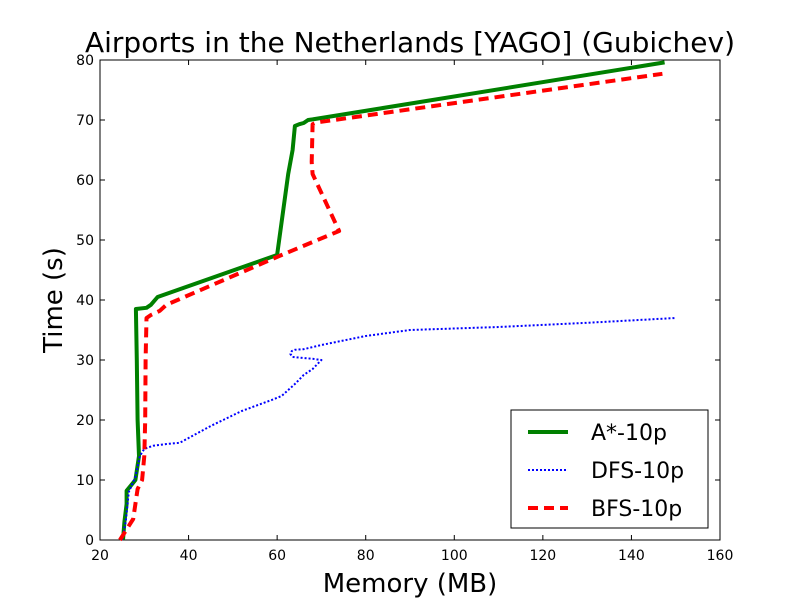 The image size is (800, 600). I want to click on y-tick-label: 50, so click(85, 241).